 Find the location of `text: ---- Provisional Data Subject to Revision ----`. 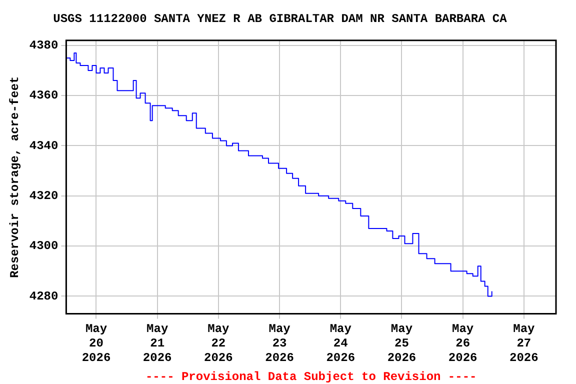

text: ---- Provisional Data Subject to Revision ---- is located at coordinates (311, 377).